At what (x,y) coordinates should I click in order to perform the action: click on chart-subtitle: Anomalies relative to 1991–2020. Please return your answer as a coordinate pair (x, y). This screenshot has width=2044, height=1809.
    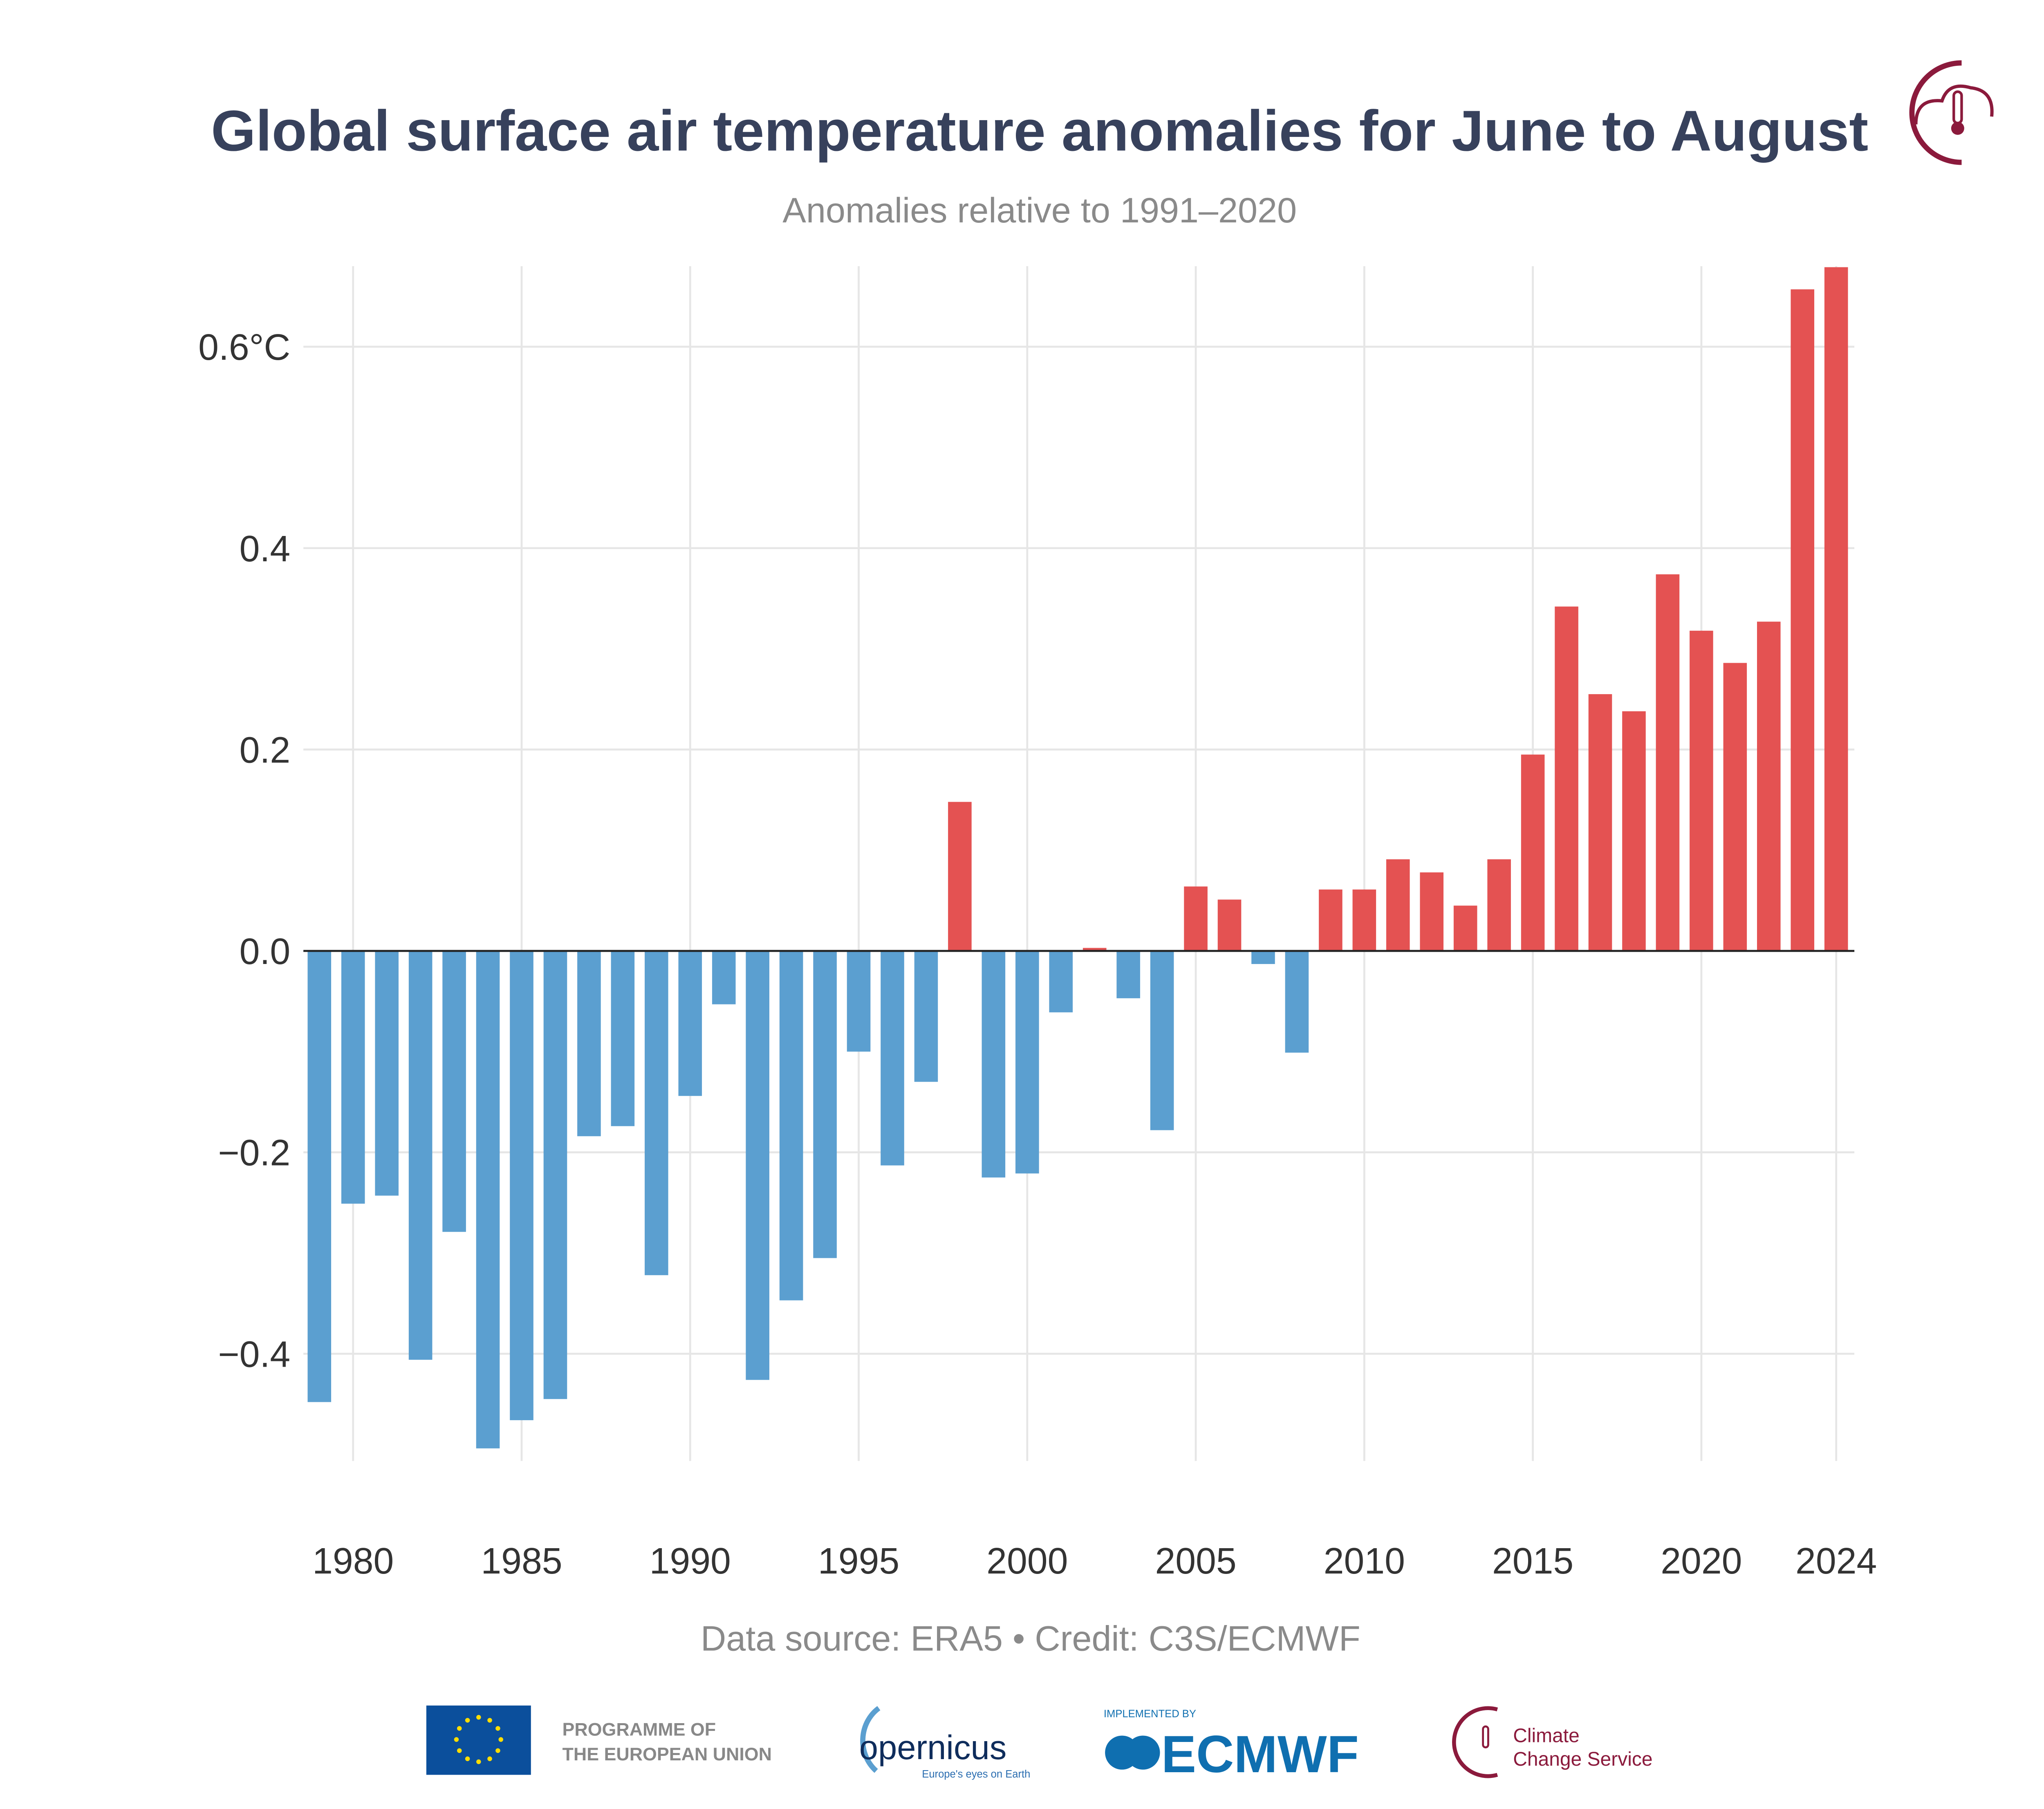
    Looking at the image, I should click on (1039, 210).